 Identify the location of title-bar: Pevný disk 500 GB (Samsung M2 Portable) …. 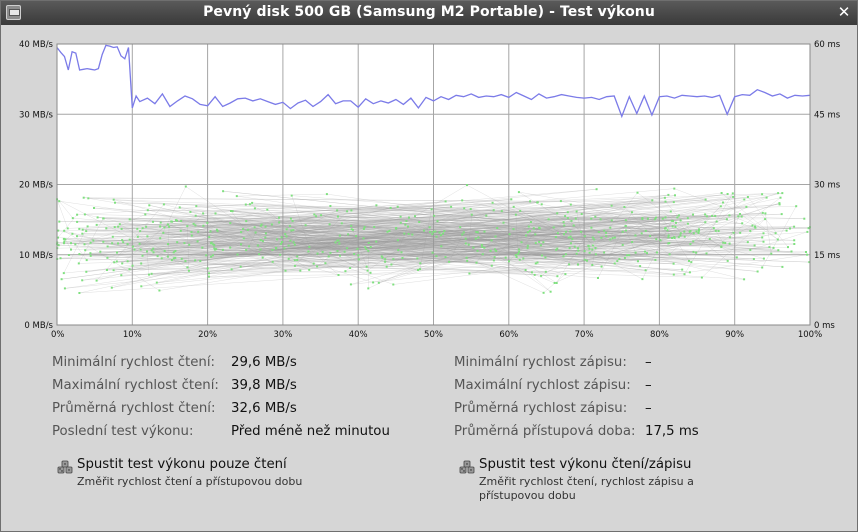
(429, 13).